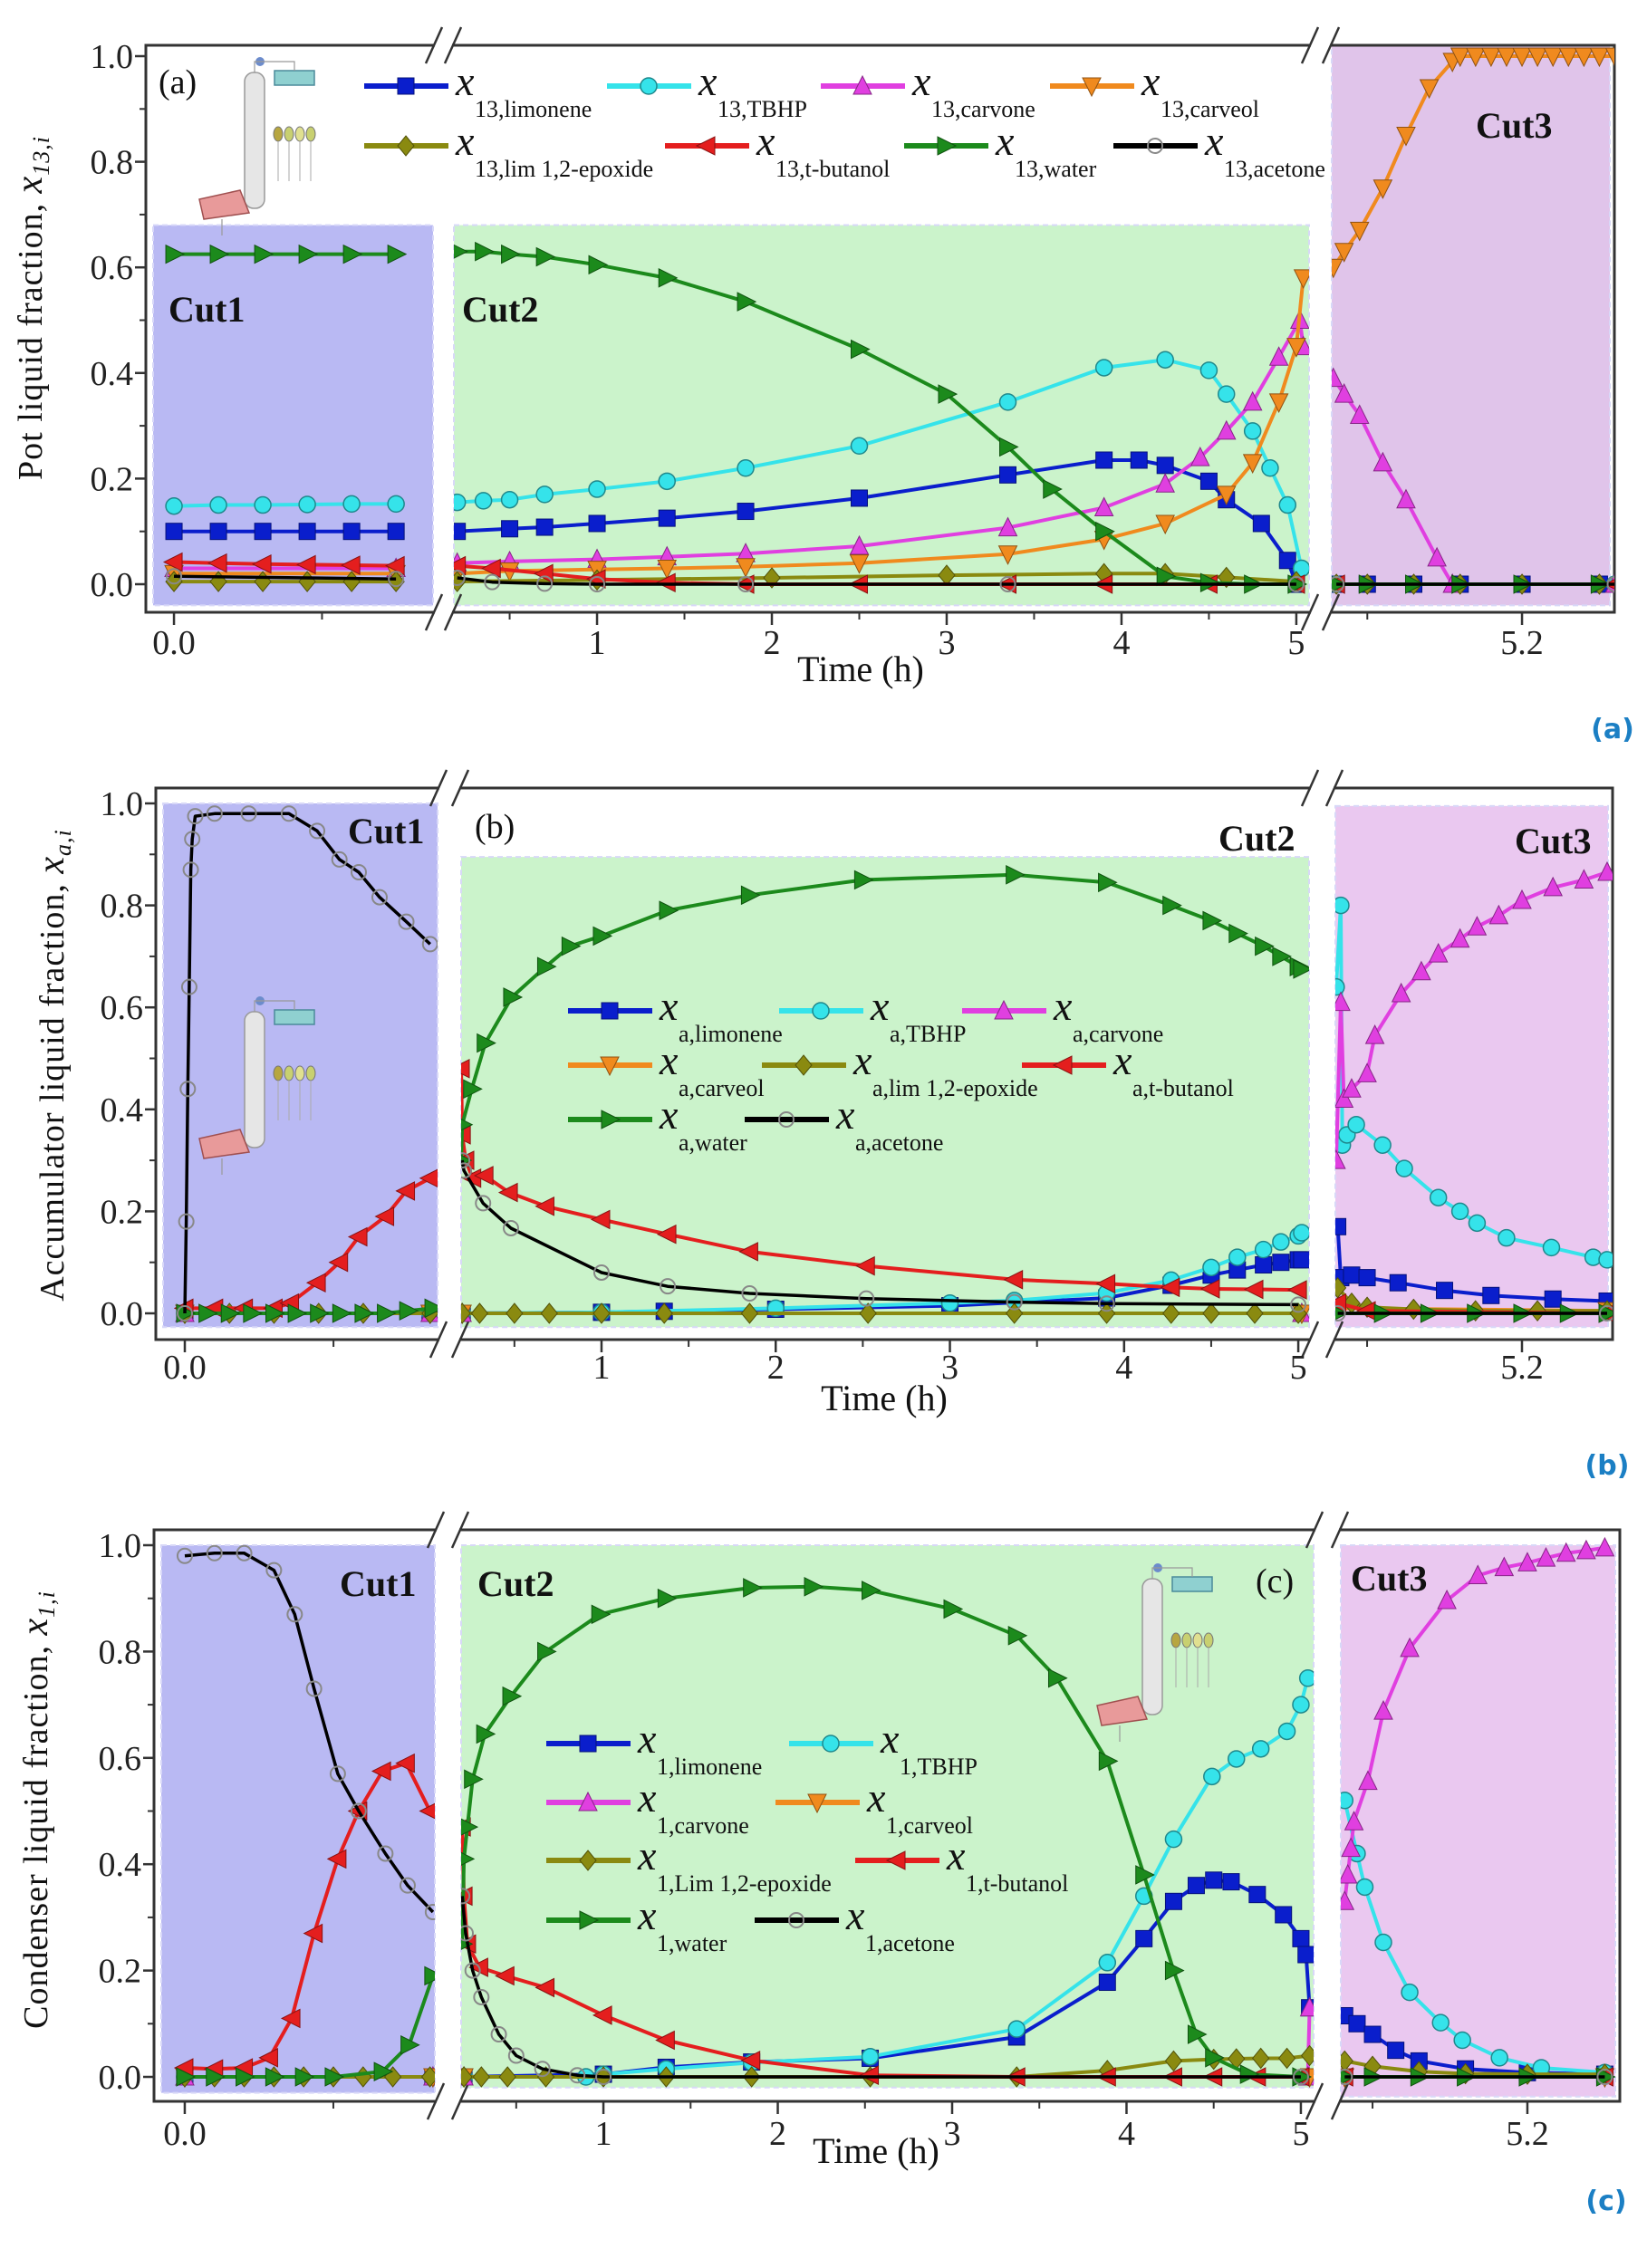  Describe the element at coordinates (434, 612) in the screenshot. I see `break-slash` at that location.